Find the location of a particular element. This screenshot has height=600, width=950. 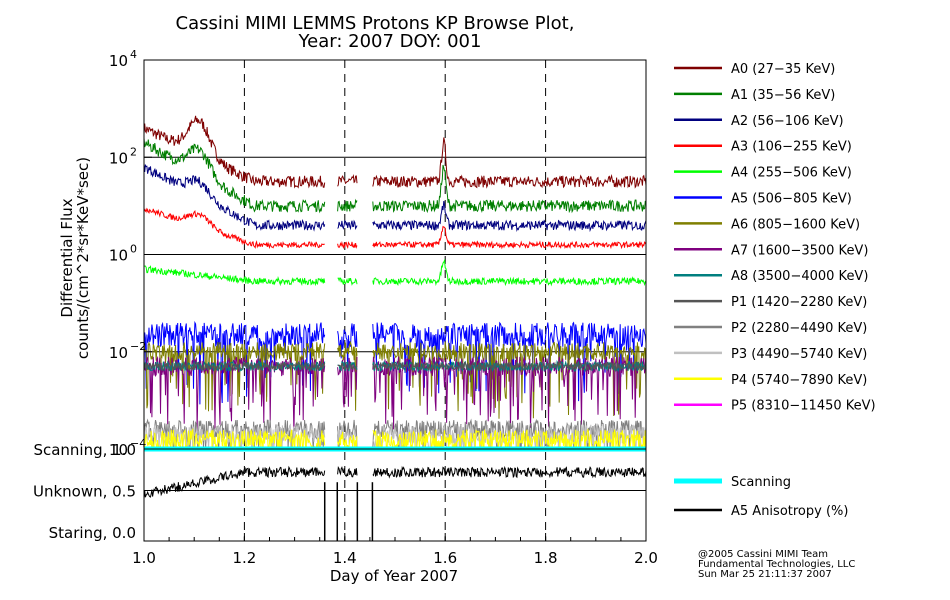

y-tick-power: 4 is located at coordinates (133, 54).